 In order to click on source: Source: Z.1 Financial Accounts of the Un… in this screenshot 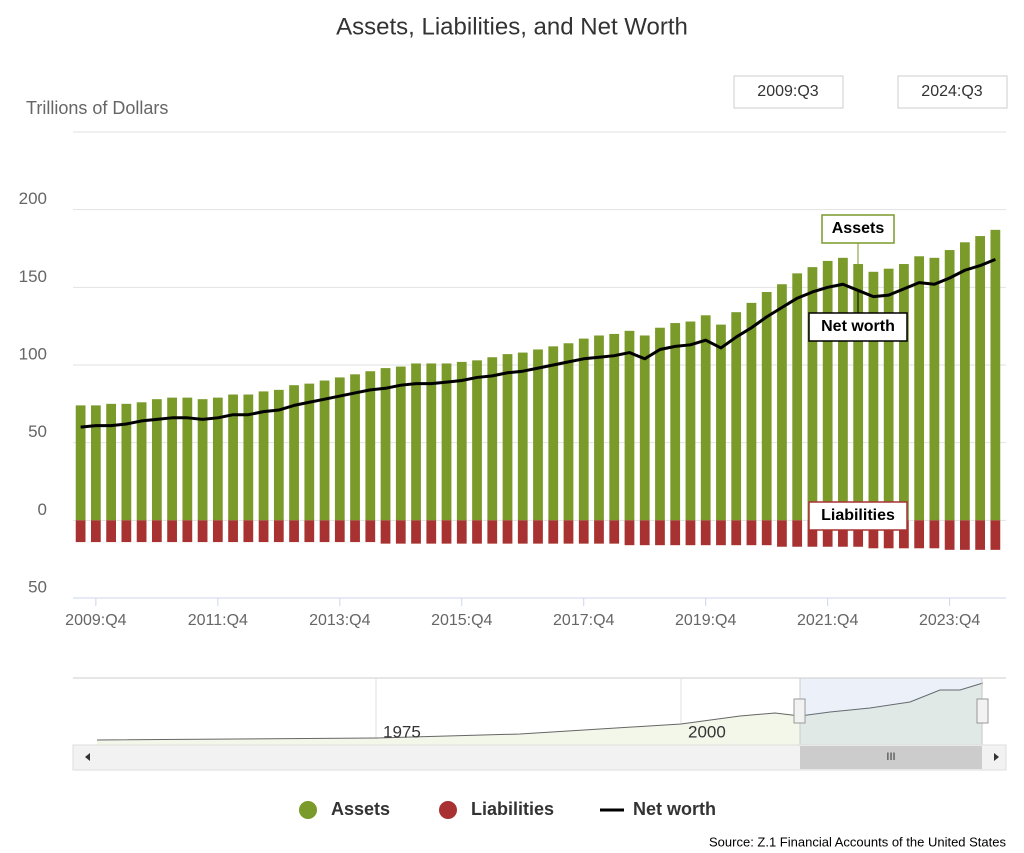, I will do `click(857, 841)`.